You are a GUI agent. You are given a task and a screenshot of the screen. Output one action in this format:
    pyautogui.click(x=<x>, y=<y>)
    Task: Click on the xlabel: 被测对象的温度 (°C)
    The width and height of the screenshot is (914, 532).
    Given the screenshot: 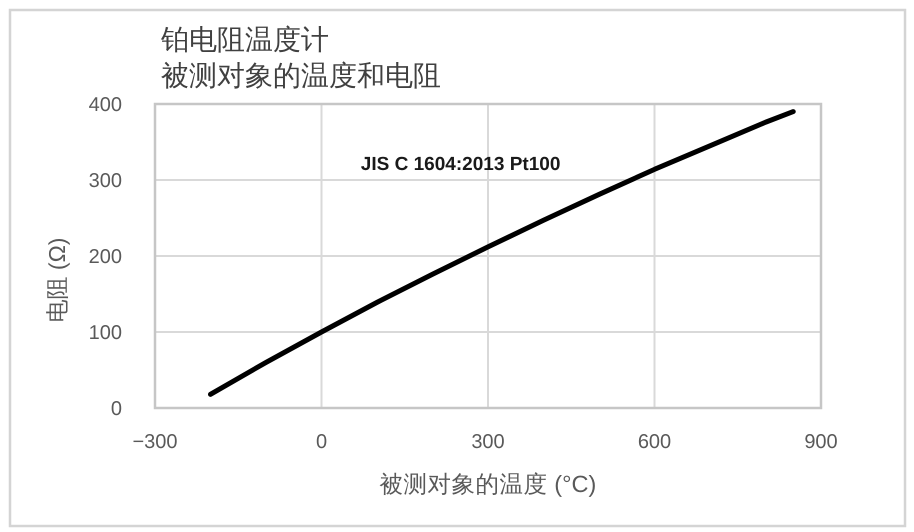 What is the action you would take?
    pyautogui.click(x=488, y=484)
    